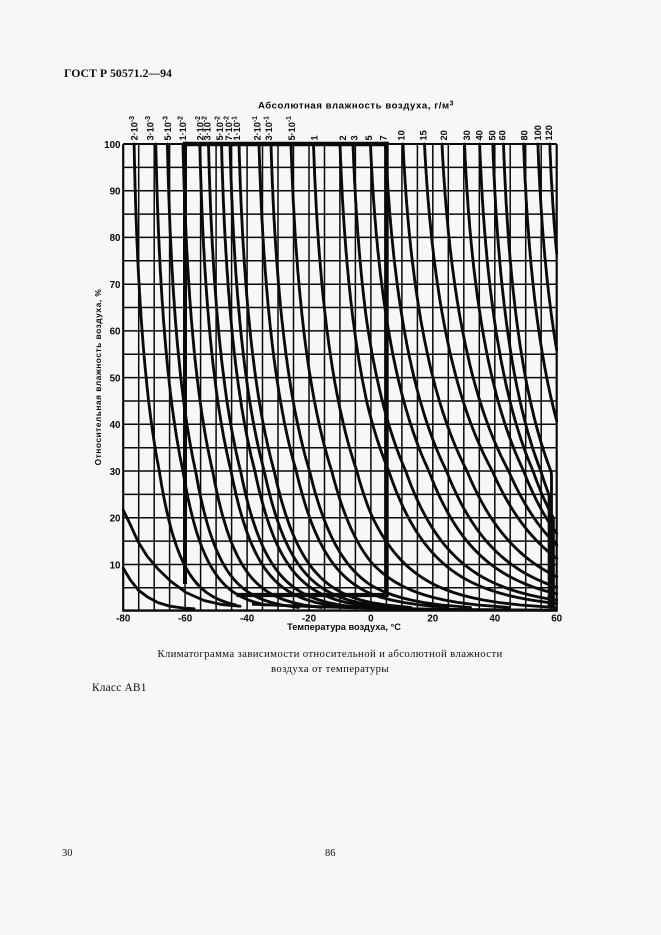 Image resolution: width=661 pixels, height=935 pixels. I want to click on svg-text: -80, so click(123, 619).